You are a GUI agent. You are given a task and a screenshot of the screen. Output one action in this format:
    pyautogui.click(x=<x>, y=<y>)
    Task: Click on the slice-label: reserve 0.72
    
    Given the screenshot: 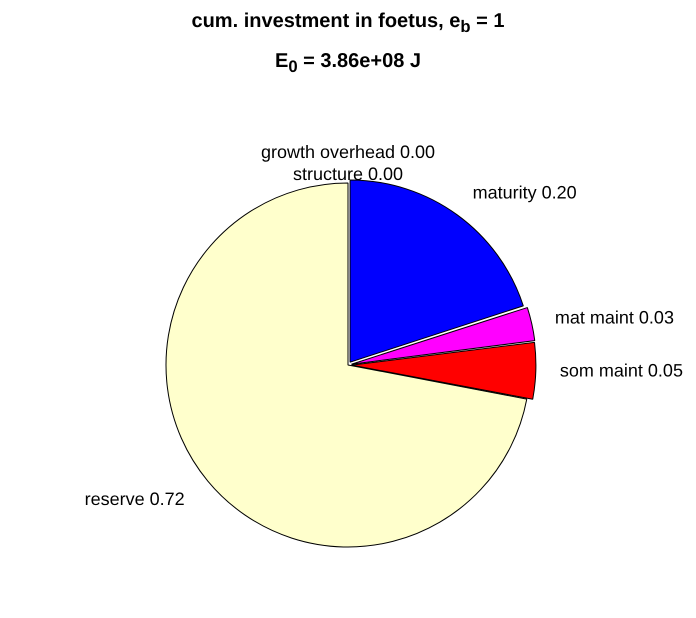 What is the action you would take?
    pyautogui.click(x=134, y=499)
    